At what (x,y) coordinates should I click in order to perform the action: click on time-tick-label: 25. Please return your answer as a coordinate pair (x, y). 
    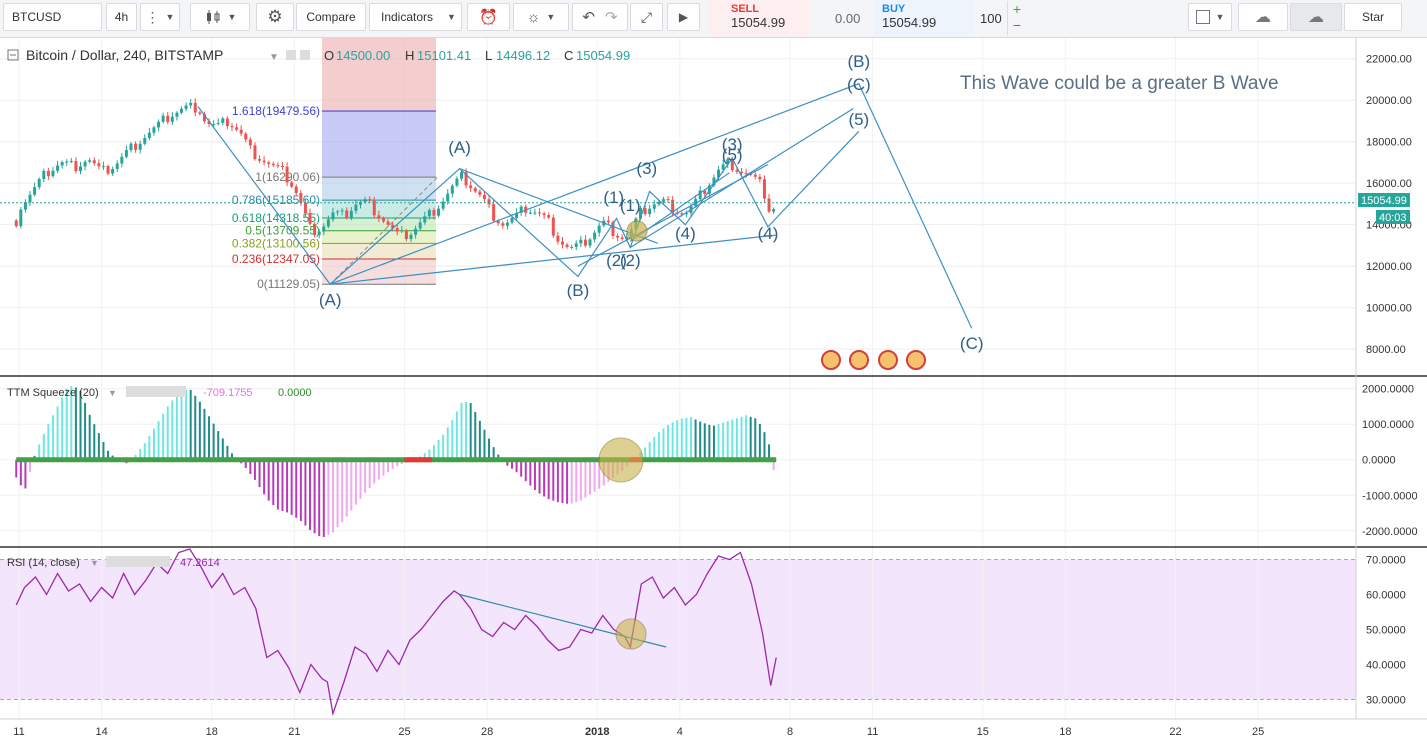
    Looking at the image, I should click on (1258, 732).